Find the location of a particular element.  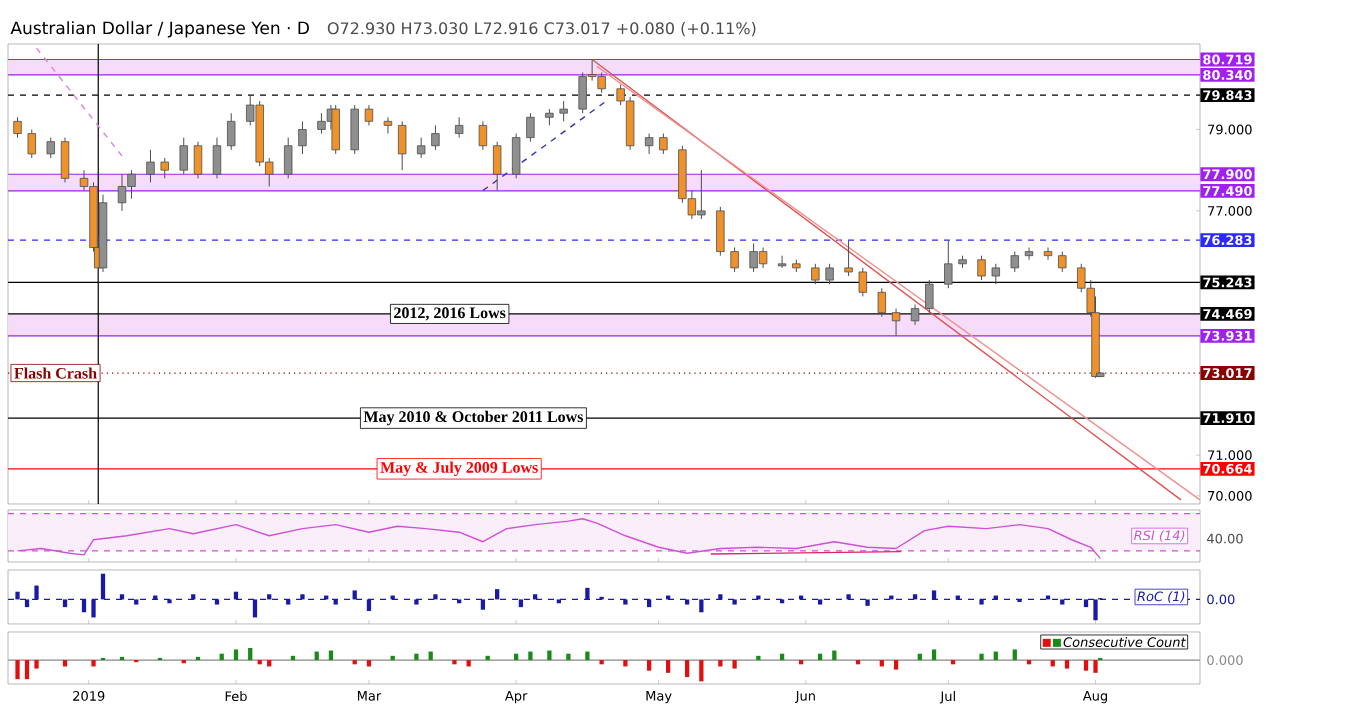

annotation: 2012, 2016 Lows is located at coordinates (450, 314).